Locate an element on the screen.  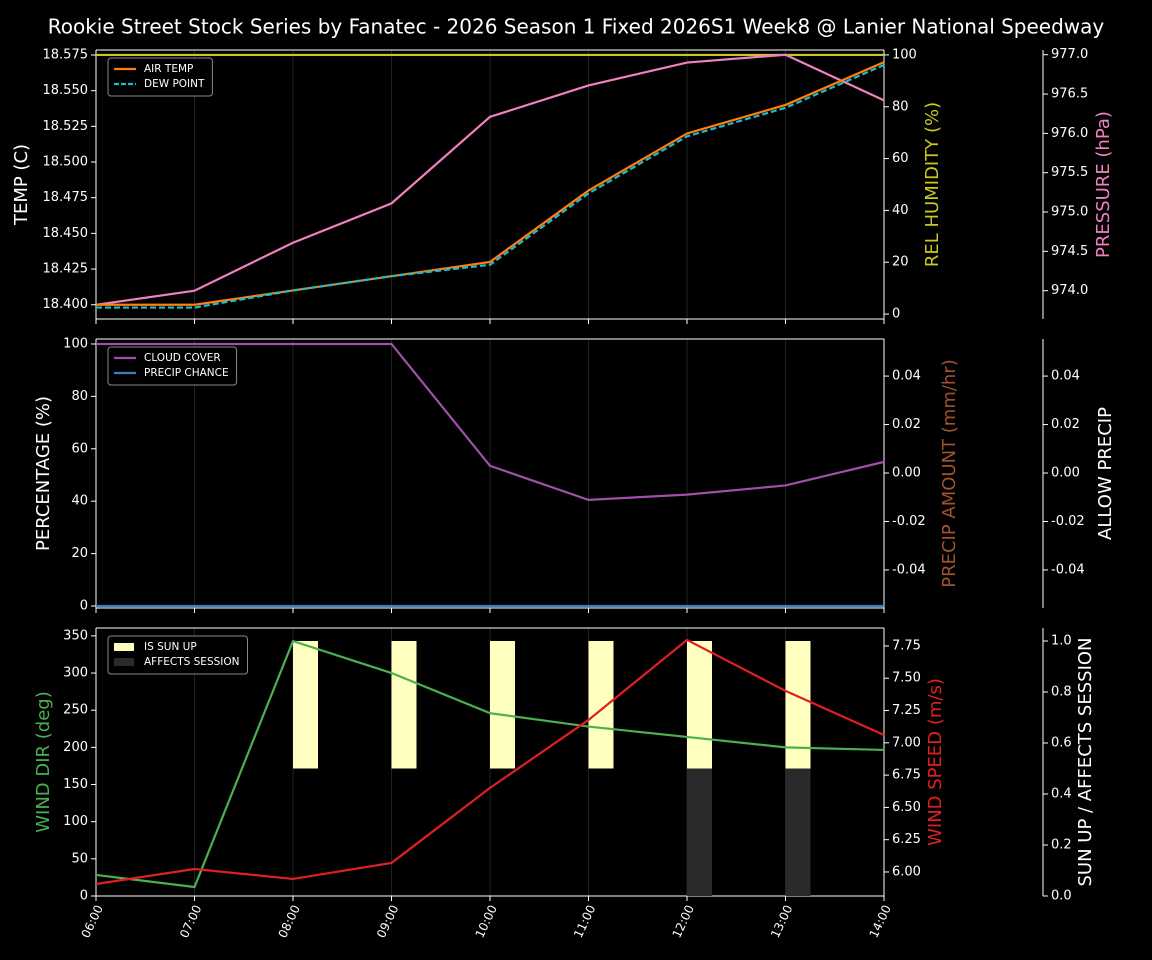
y3-tick-label: 0.0 is located at coordinates (1061, 896).